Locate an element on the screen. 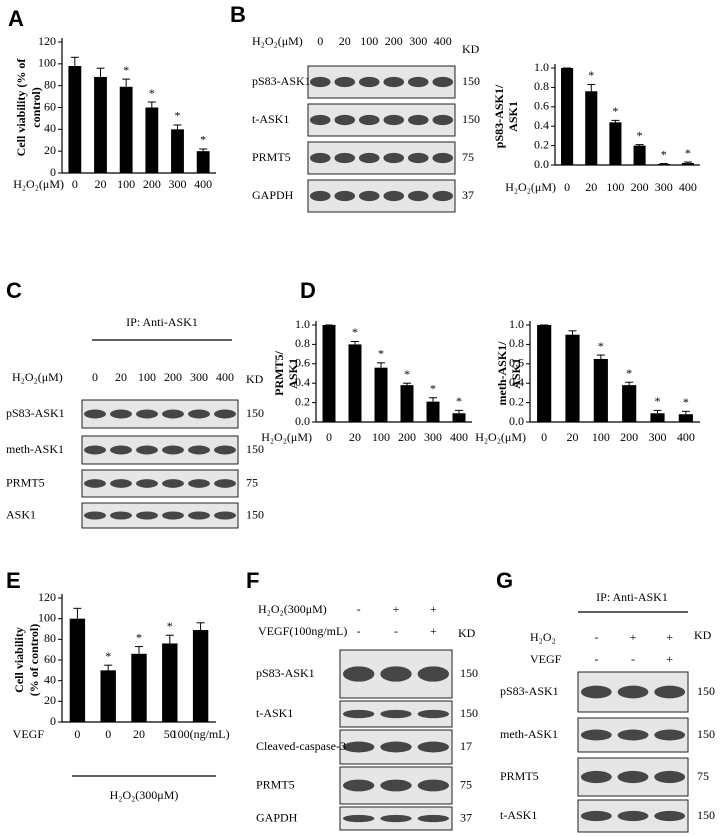  y-tick-label: 120 is located at coordinates (47, 597).